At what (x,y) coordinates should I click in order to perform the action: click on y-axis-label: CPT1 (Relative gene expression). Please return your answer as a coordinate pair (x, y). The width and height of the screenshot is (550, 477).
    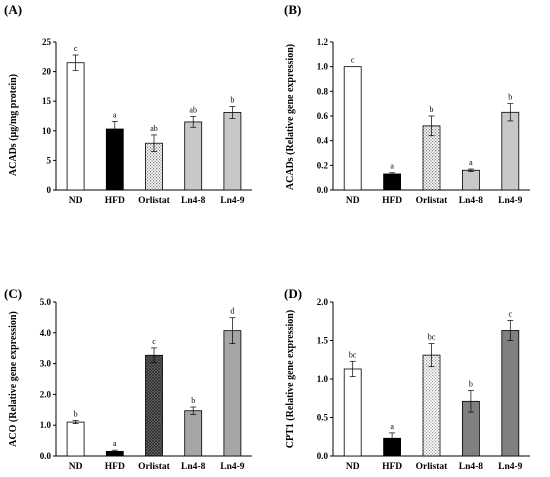
    Looking at the image, I should click on (290, 379).